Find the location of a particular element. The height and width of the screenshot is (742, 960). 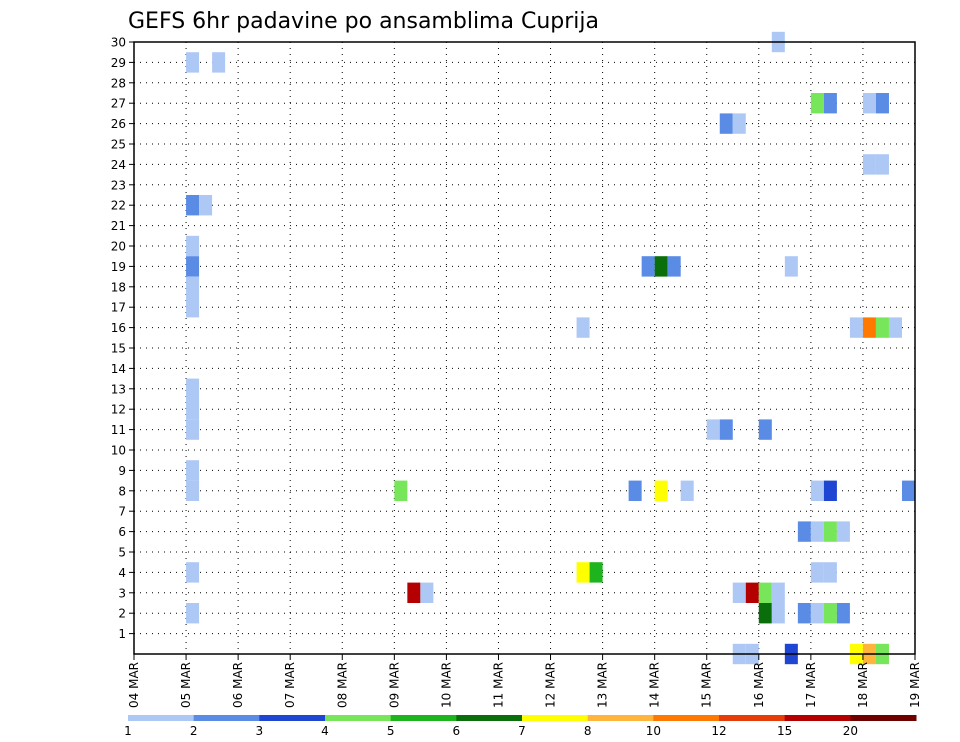

colorbar-label: 12 is located at coordinates (718, 731).